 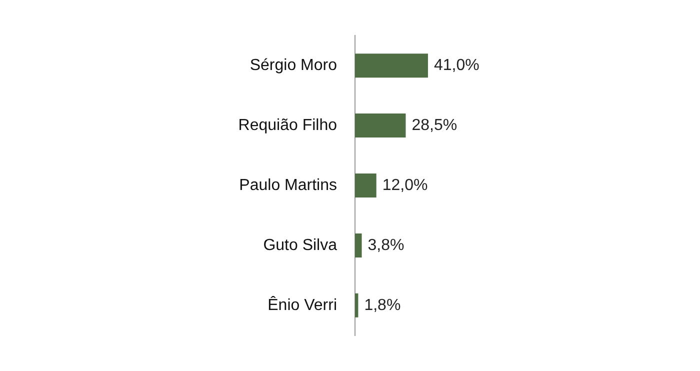 I want to click on data-label: 1,8%, so click(x=382, y=305).